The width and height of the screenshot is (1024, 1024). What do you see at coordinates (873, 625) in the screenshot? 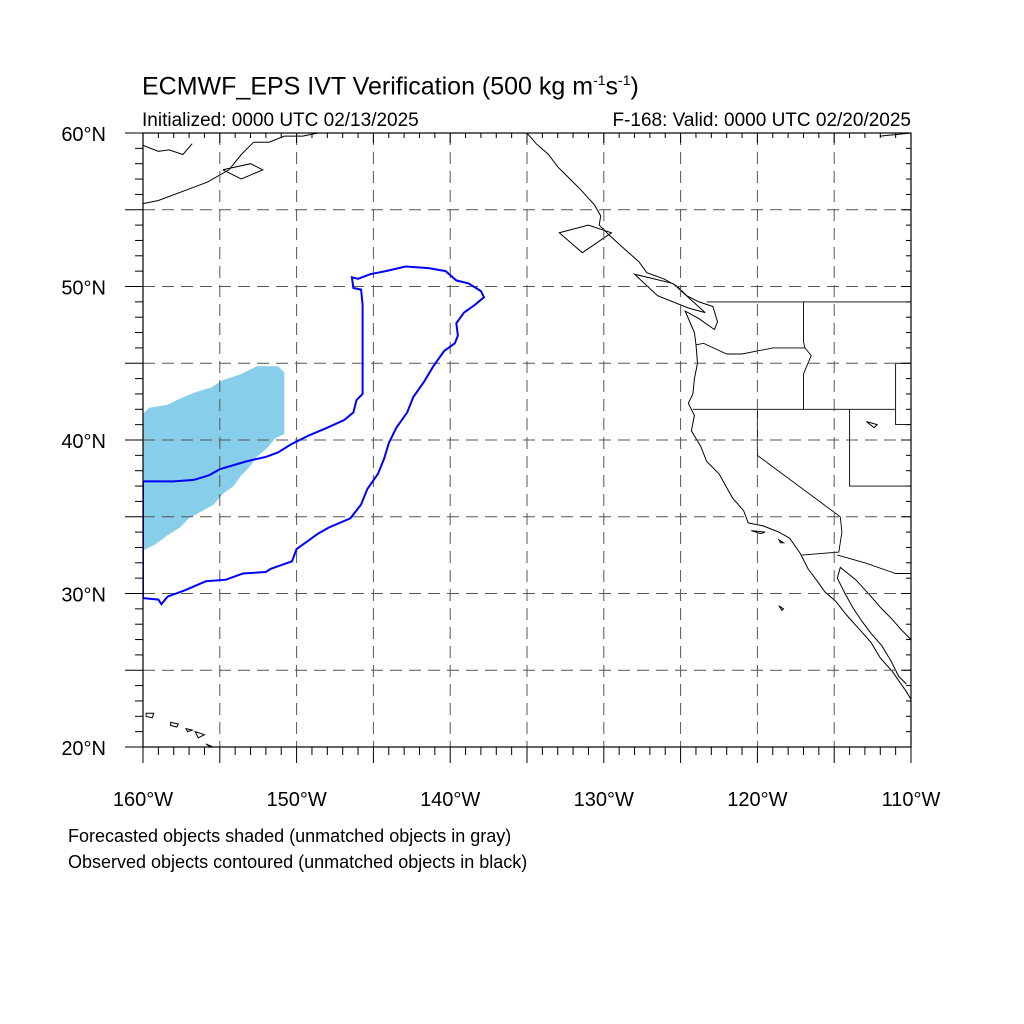
I see `gulf-of-california-coast` at bounding box center [873, 625].